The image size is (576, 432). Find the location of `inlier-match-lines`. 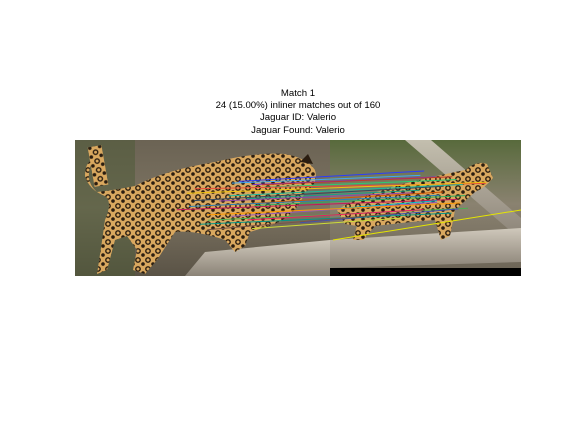

inlier-match-lines is located at coordinates (348, 205).